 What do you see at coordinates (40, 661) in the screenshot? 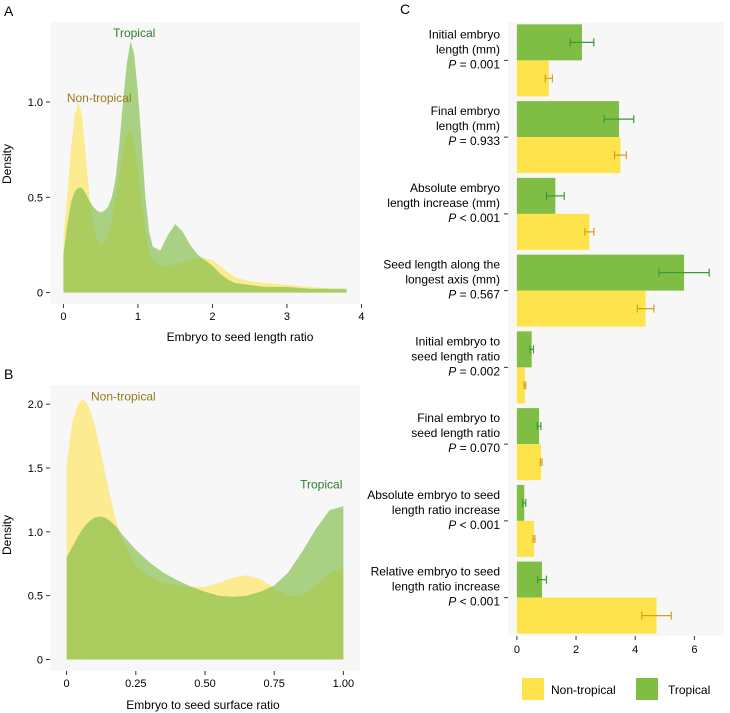
I see `b-ytick-label: 0` at bounding box center [40, 661].